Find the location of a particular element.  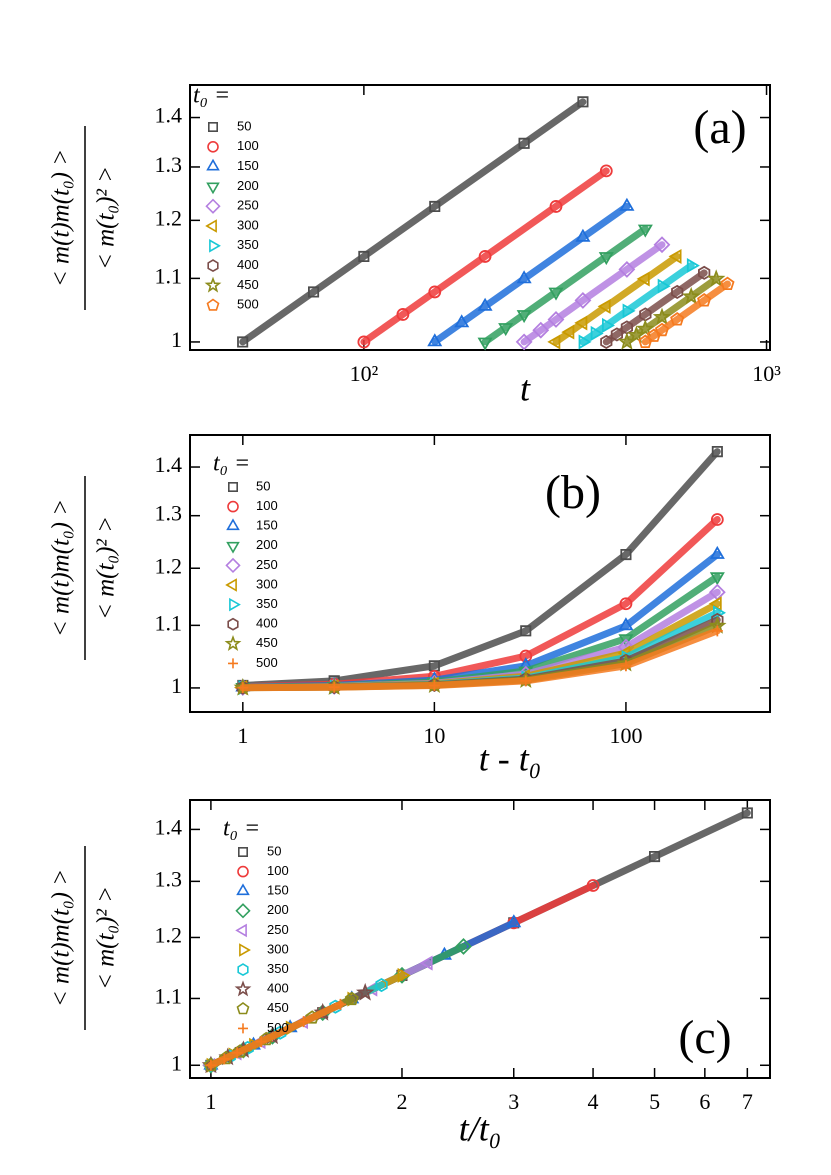

y-axis-label: < m(t)m(t₀) > < m(t₀)² > is located at coordinates (84, 218).